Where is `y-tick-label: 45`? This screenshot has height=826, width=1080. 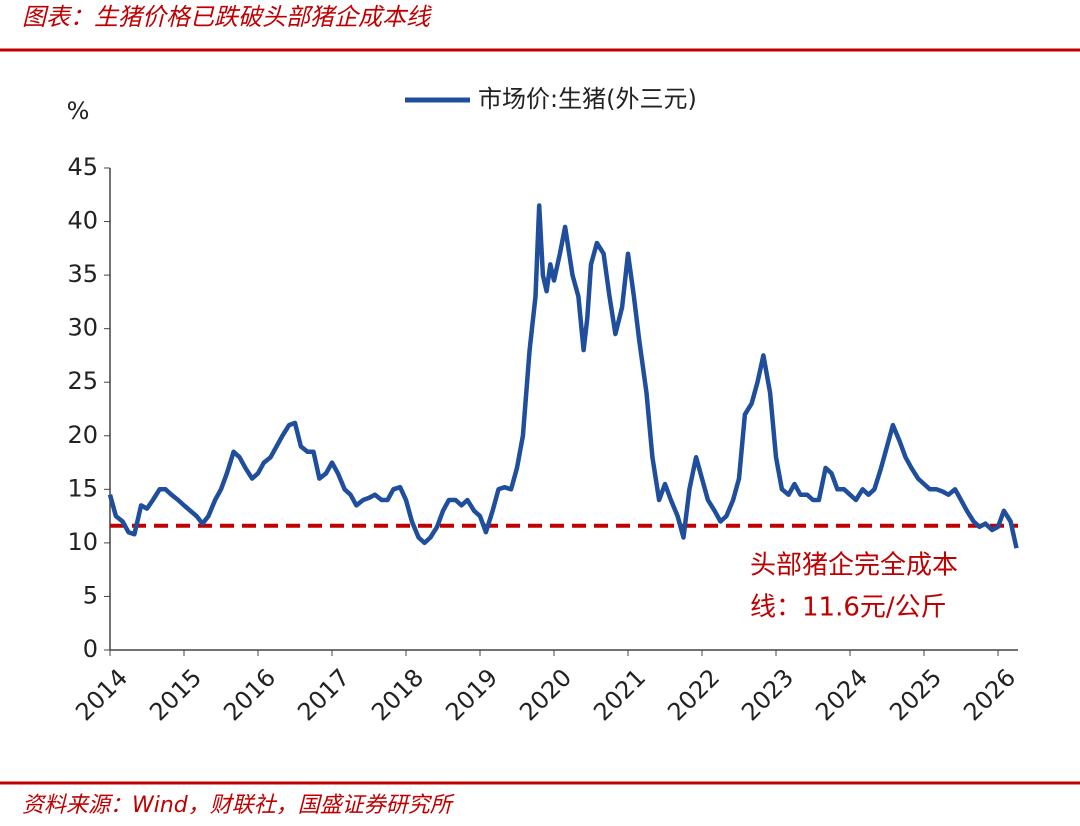 y-tick-label: 45 is located at coordinates (82, 167).